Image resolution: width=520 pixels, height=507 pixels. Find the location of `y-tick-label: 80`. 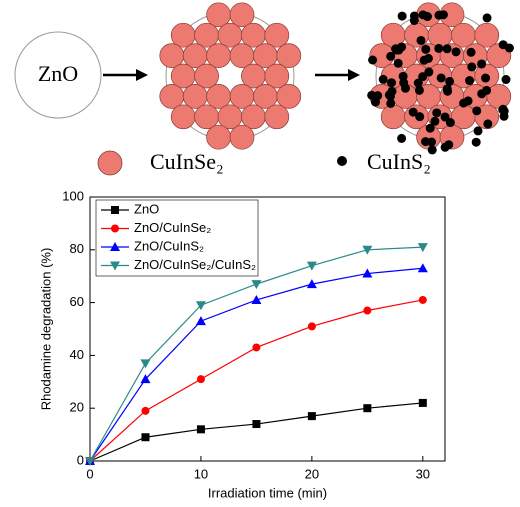

y-tick-label: 80 is located at coordinates (77, 248).